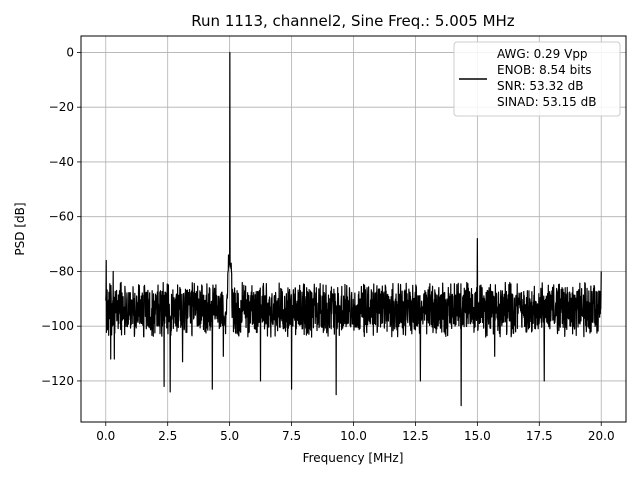 The image size is (640, 480). I want to click on y-tick-label: −120, so click(57, 381).